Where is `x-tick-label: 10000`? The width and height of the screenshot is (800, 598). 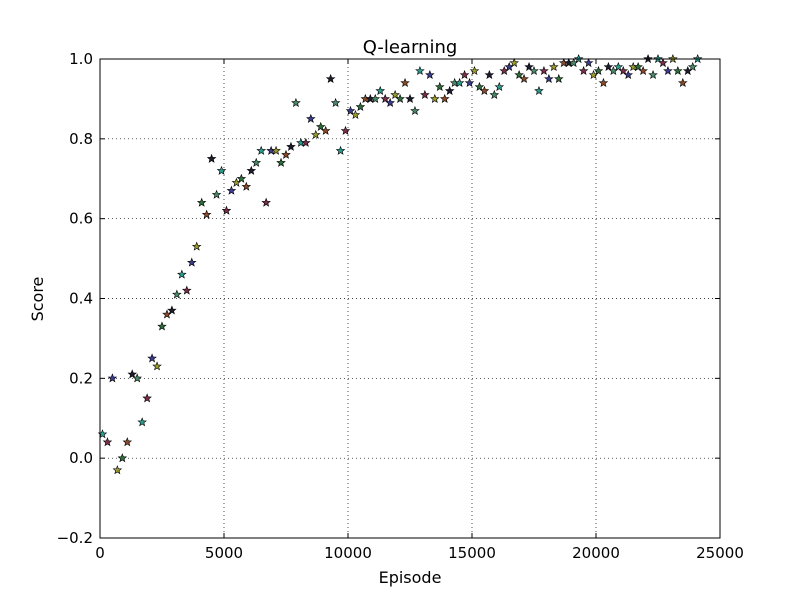 x-tick-label: 10000 is located at coordinates (348, 553).